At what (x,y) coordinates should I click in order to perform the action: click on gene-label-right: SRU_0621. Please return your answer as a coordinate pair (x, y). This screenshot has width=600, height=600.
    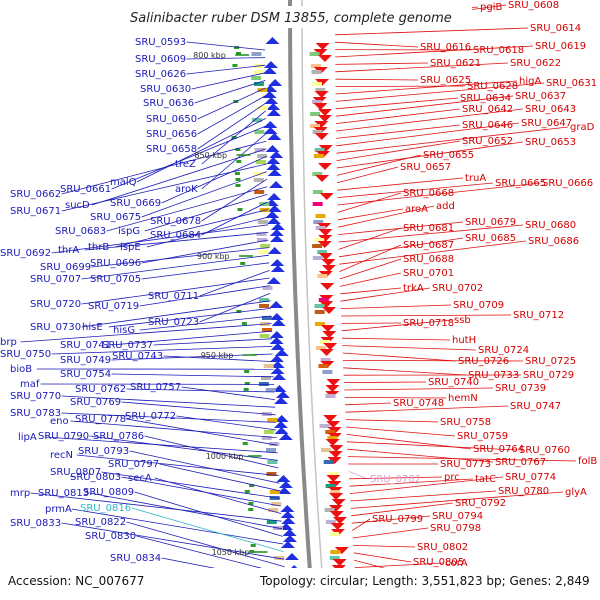
    Looking at the image, I should click on (455, 63).